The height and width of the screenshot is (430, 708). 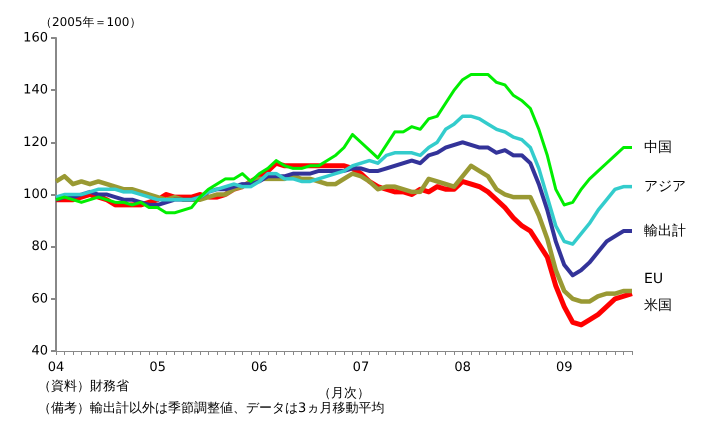 What do you see at coordinates (91, 22) in the screenshot?
I see `y-axis-title: （2005年＝100）` at bounding box center [91, 22].